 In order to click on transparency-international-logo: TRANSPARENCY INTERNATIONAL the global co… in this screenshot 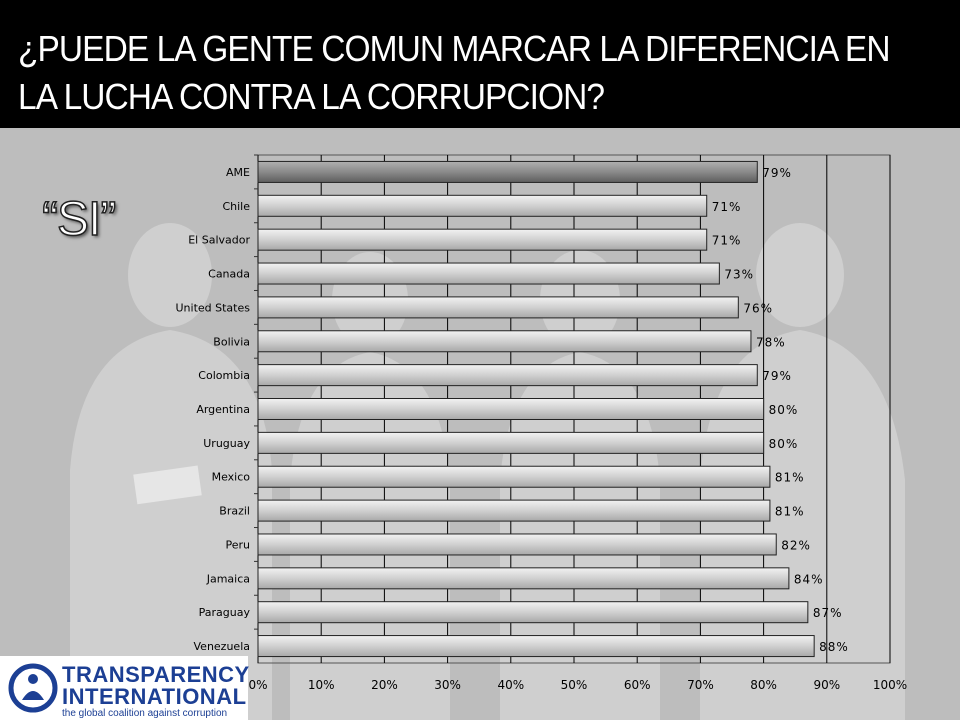, I will do `click(125, 688)`.